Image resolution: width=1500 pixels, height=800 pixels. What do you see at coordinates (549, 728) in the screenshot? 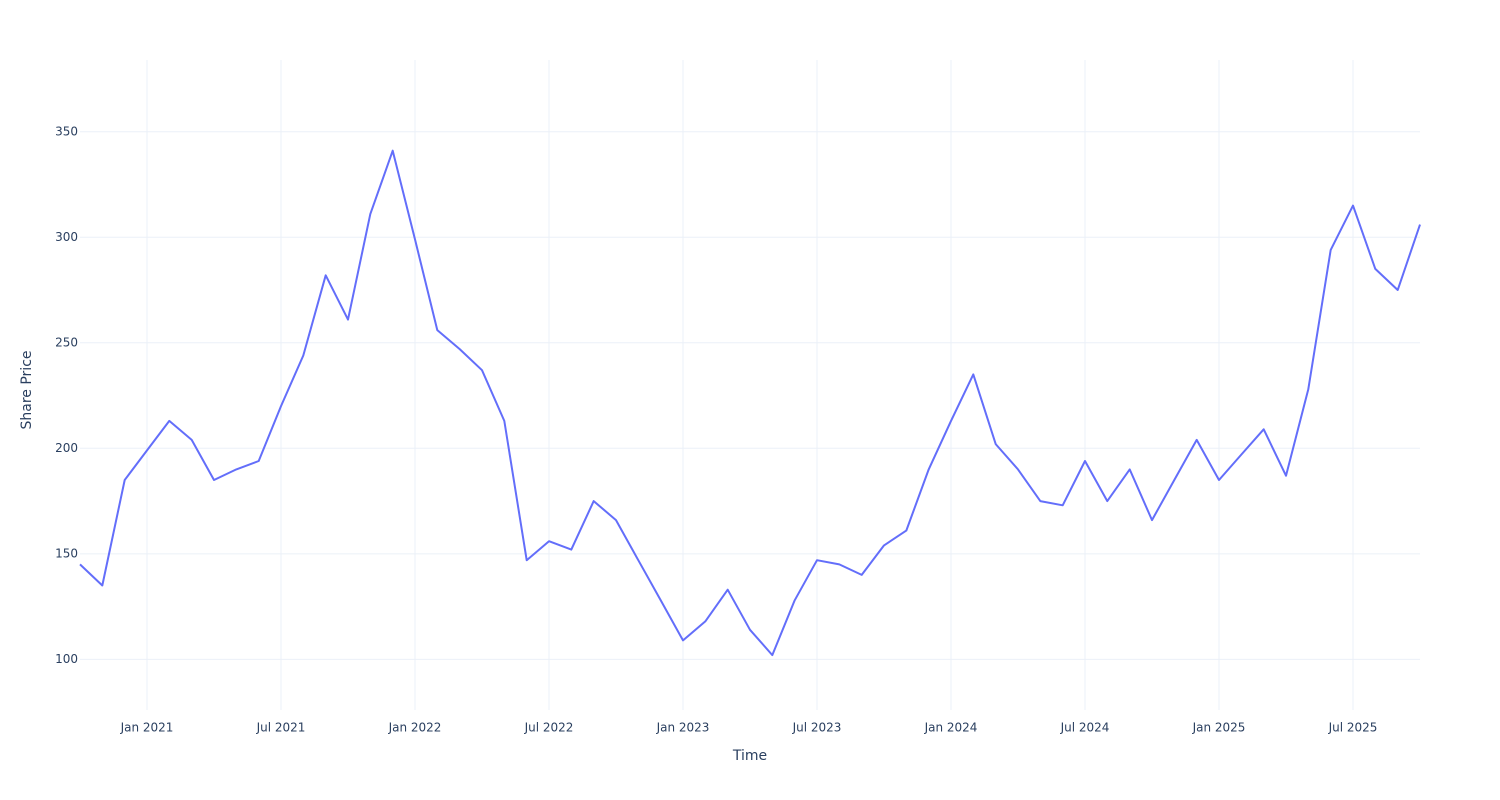
I see `x-tick-label: Jul 2022` at bounding box center [549, 728].